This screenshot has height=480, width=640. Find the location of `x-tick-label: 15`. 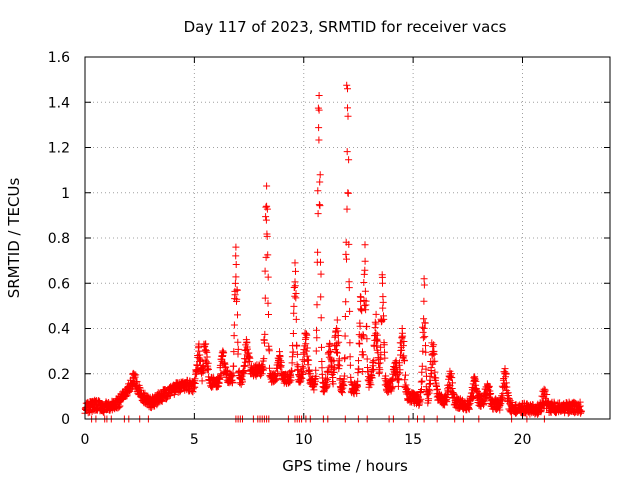

x-tick-label: 15 is located at coordinates (413, 440).